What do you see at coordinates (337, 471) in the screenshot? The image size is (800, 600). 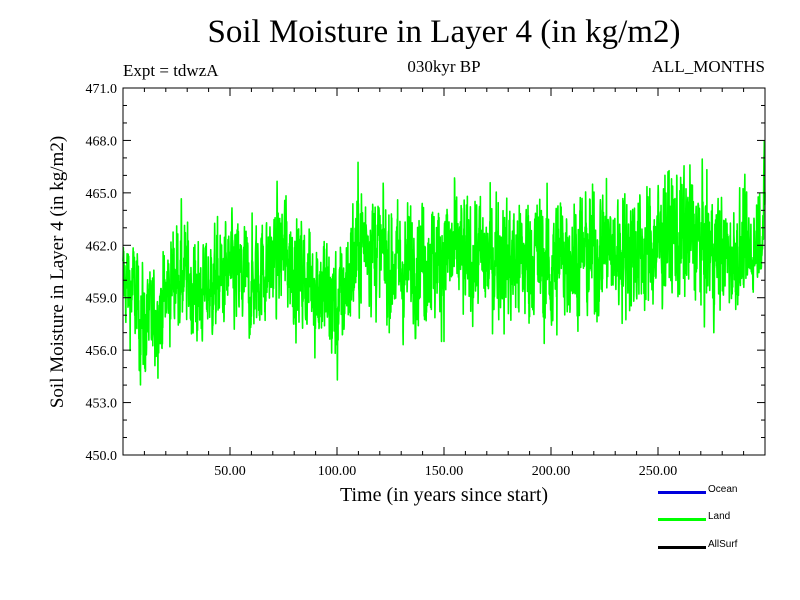 I see `x-tick-label: 100.00` at bounding box center [337, 471].